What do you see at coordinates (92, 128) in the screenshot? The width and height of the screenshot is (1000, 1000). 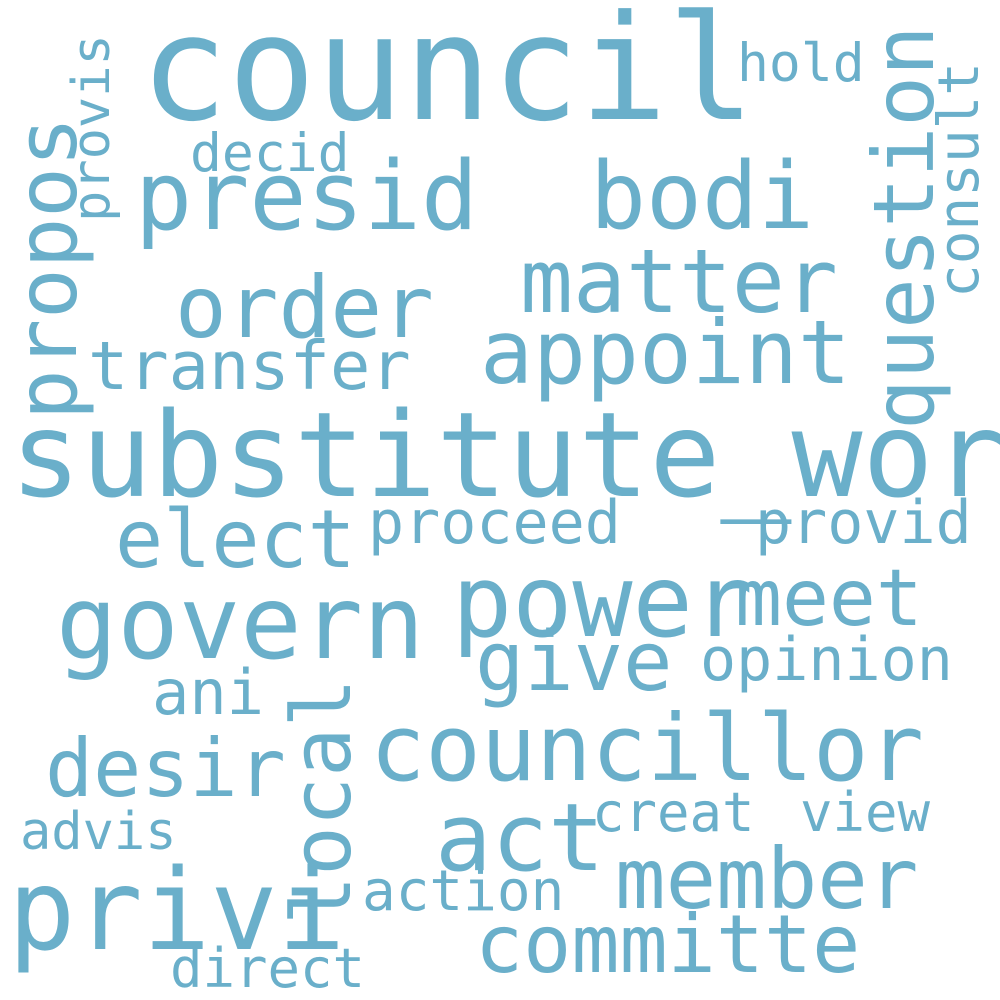 I see `word-provis: provis` at bounding box center [92, 128].